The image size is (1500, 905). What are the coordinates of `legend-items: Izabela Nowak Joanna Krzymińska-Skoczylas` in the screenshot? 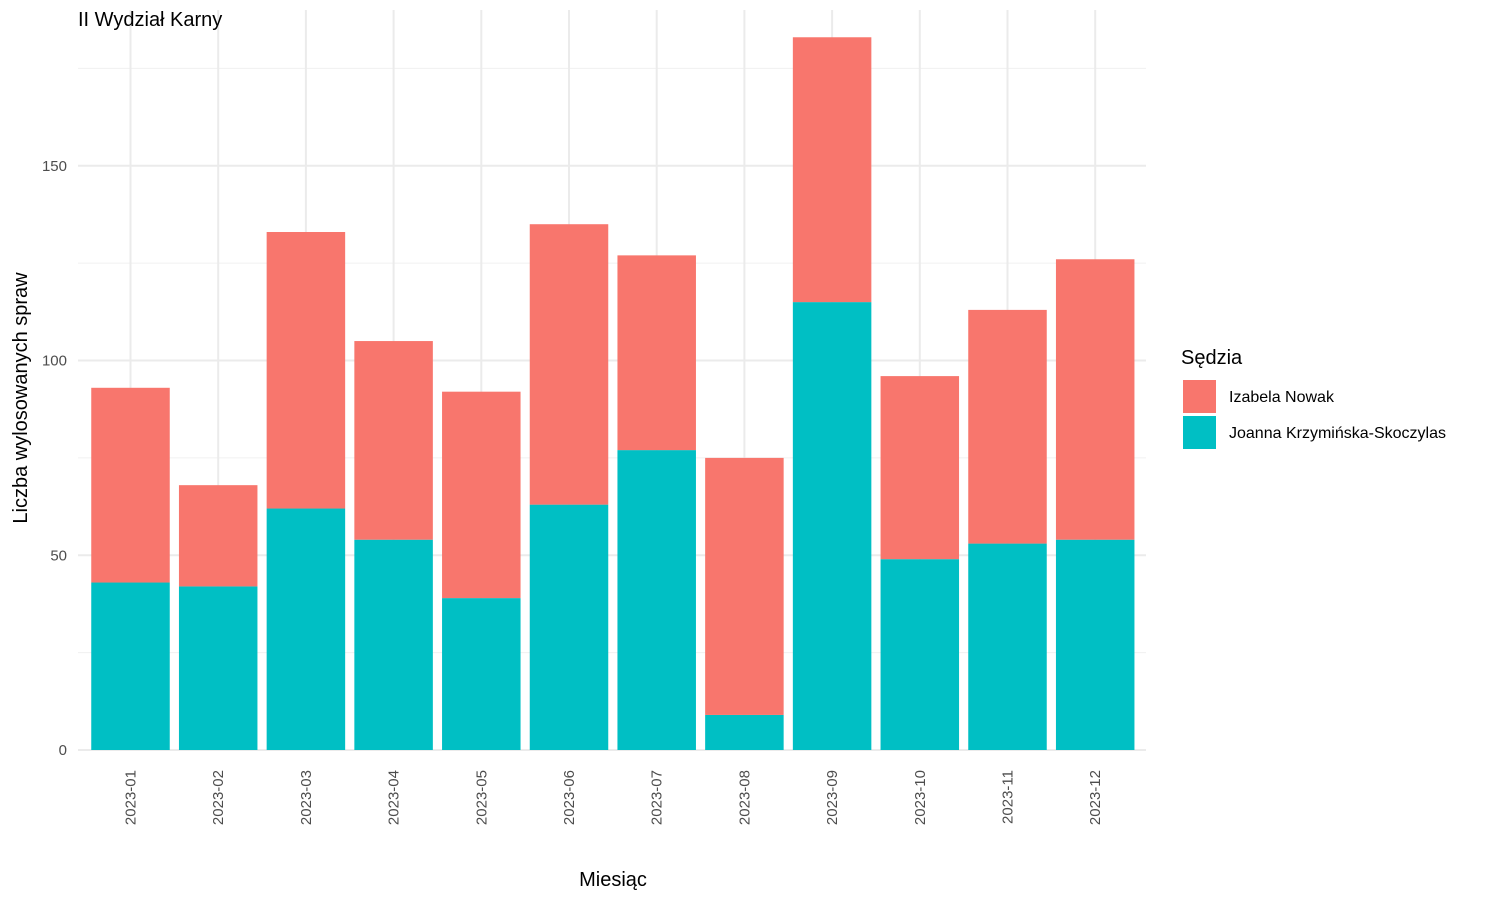 It's located at (1314, 414).